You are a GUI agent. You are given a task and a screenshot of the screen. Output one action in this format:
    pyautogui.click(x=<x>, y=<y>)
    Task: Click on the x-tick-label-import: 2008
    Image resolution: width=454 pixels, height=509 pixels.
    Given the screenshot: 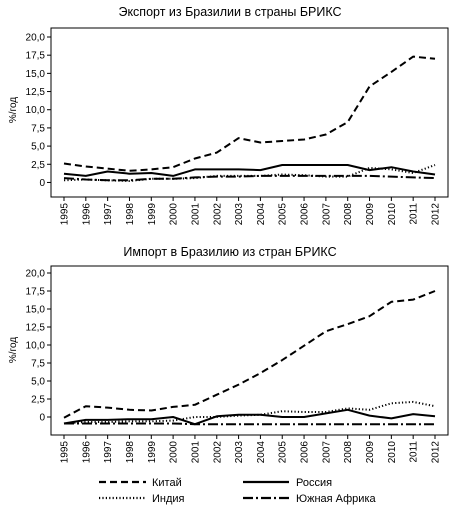 What is the action you would take?
    pyautogui.click(x=348, y=452)
    